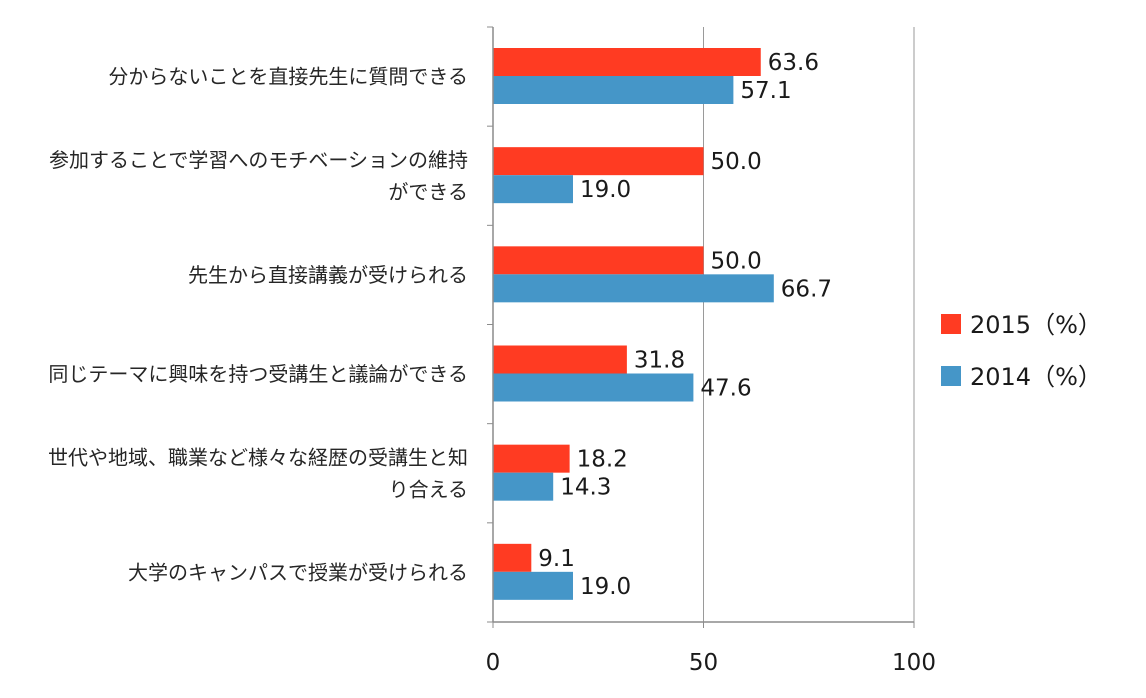 The image size is (1146, 698). I want to click on category-label-2-line2: ができる, so click(428, 192).